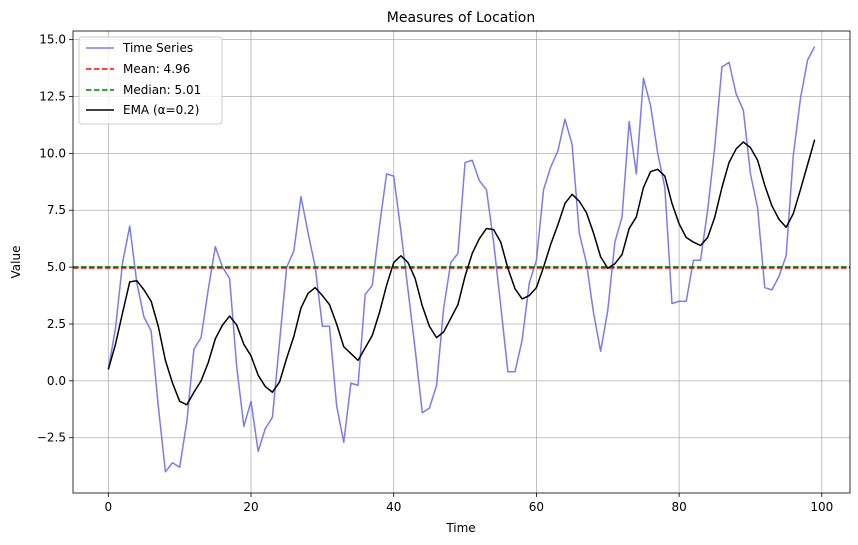 This screenshot has height=545, width=858. Describe the element at coordinates (536, 507) in the screenshot. I see `x-tick-label: 60` at that location.